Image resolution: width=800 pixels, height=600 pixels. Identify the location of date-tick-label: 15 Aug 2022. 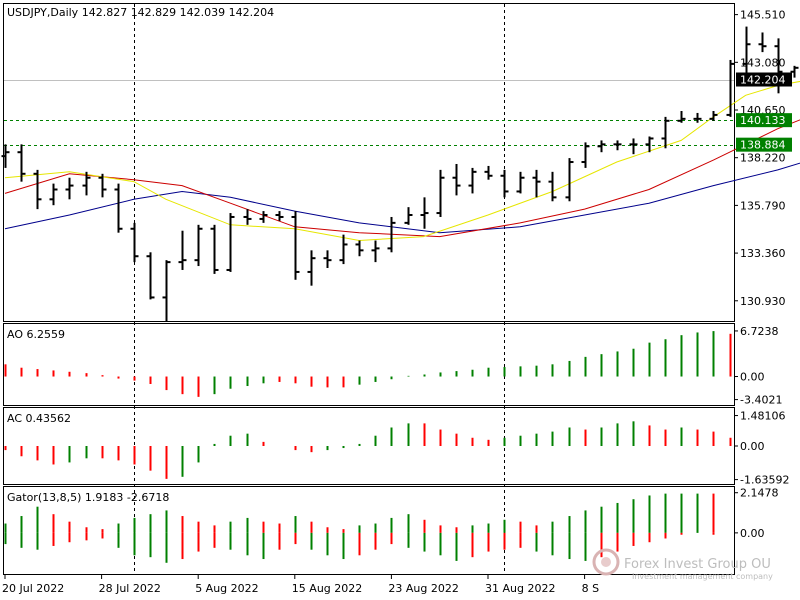
(327, 588).